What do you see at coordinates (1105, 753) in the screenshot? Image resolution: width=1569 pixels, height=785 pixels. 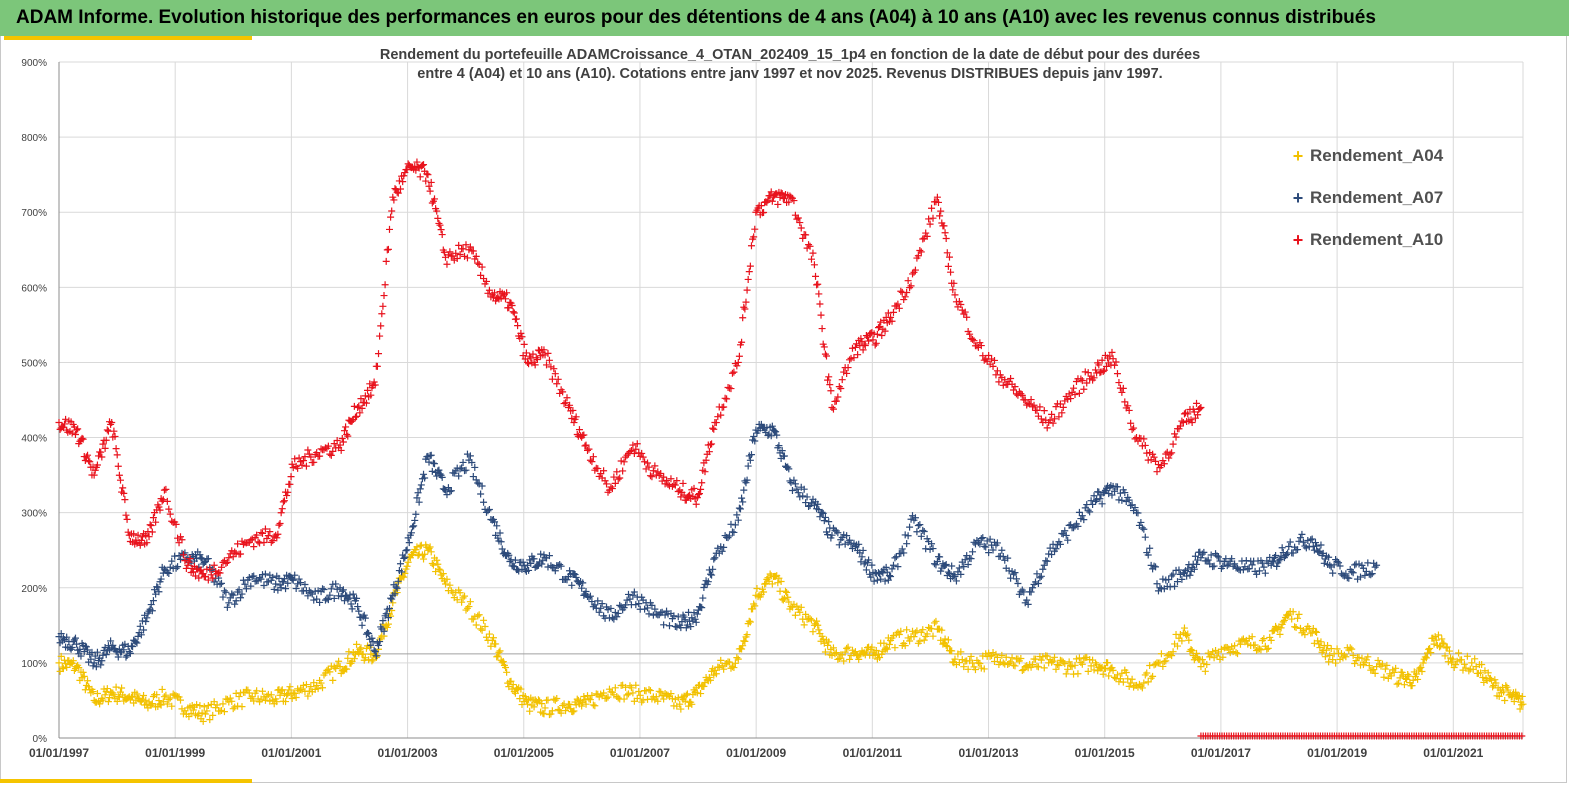 I see `x-tick-label: 01/01/2015` at bounding box center [1105, 753].